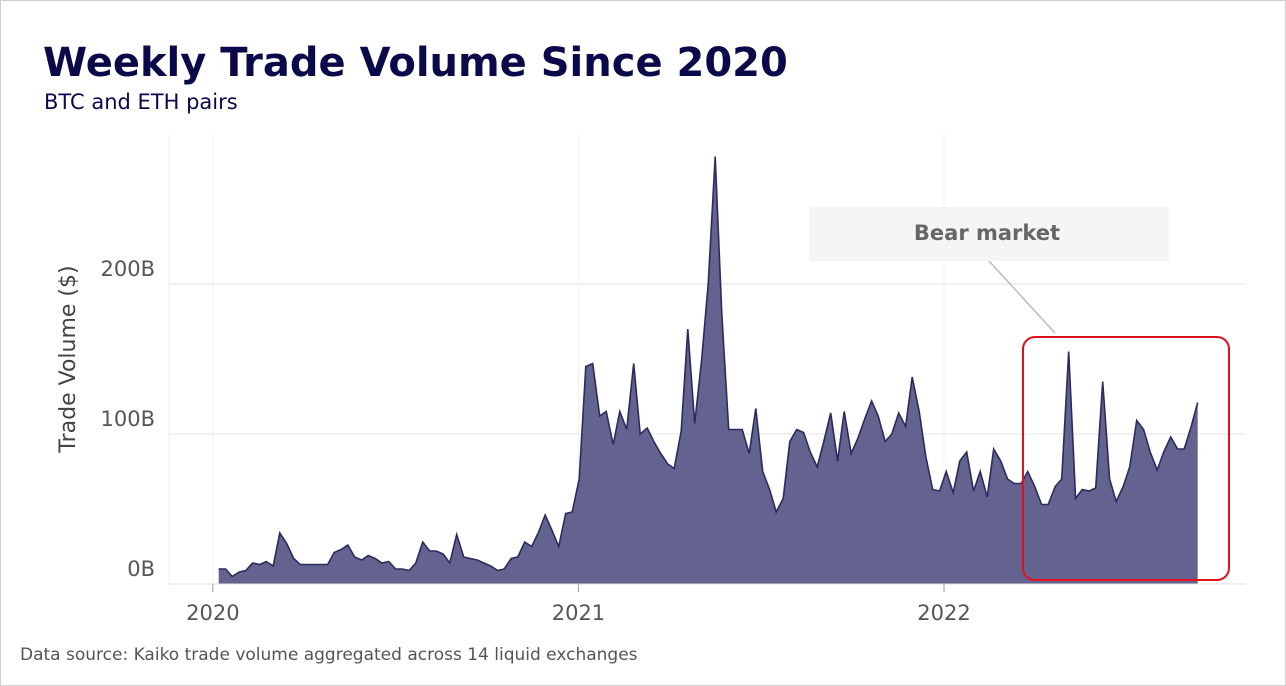  I want to click on chart-subtitle: BTC and ETH pairs, so click(141, 102).